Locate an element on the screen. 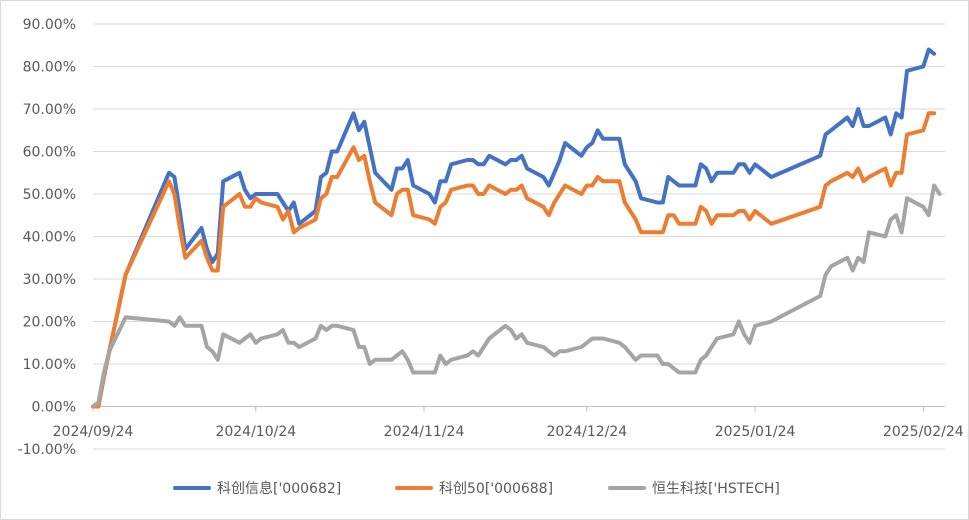 This screenshot has width=969, height=520. x-tick-label: 2025/01/24 is located at coordinates (755, 432).